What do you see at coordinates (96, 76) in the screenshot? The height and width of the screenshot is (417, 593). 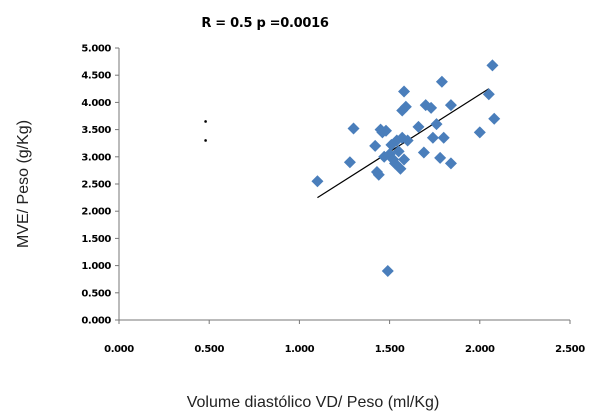 I see `y-tick-label: 4.500` at bounding box center [96, 76].